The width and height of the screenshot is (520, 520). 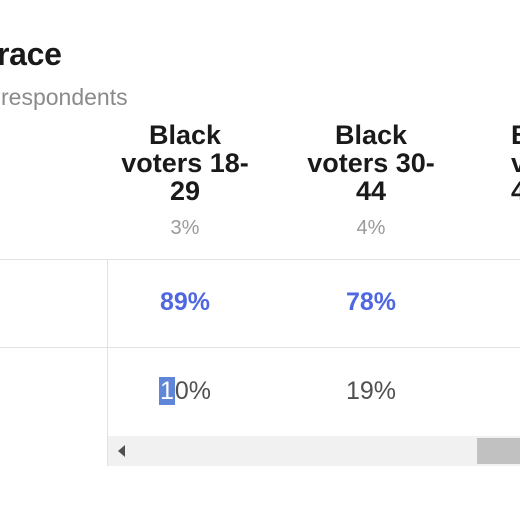 What do you see at coordinates (185, 302) in the screenshot?
I see `table-cell: 89%` at bounding box center [185, 302].